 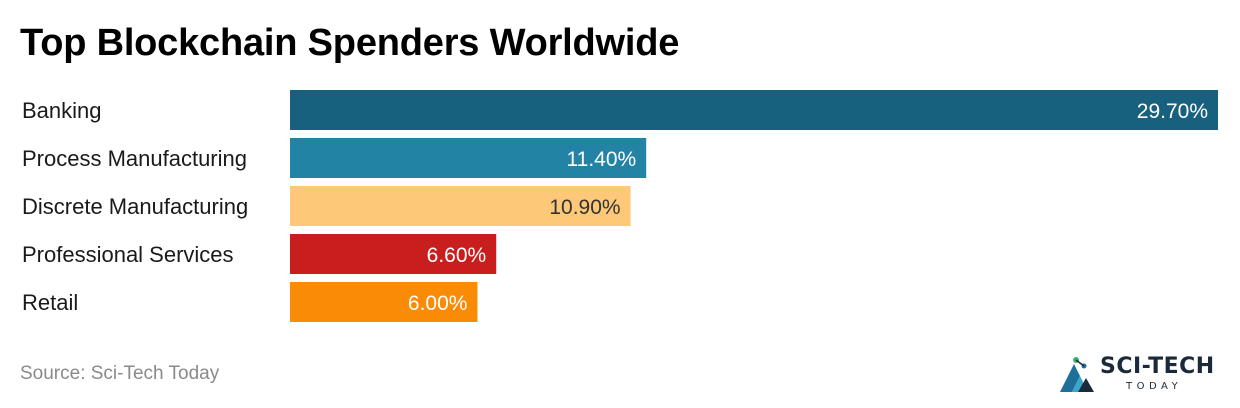 What do you see at coordinates (754, 110) in the screenshot?
I see `bar-banking` at bounding box center [754, 110].